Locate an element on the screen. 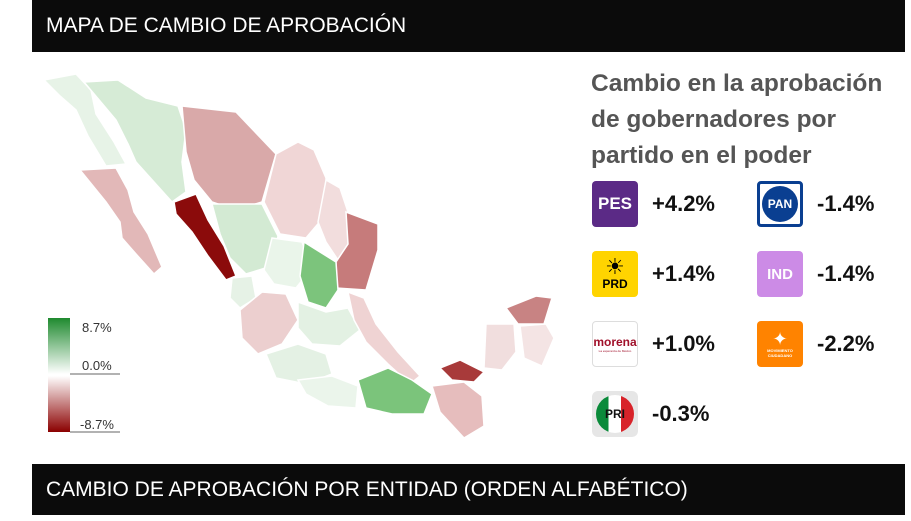  state-oaxaca is located at coordinates (395, 391).